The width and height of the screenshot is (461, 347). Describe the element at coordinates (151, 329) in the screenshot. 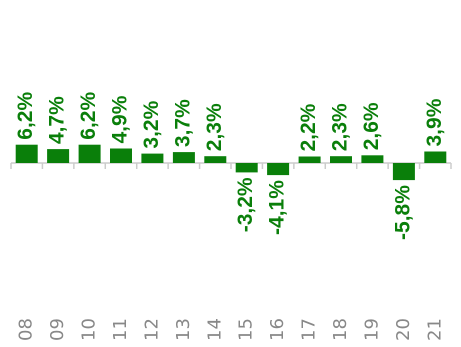

I see `x-tick-label-12: 12` at that location.